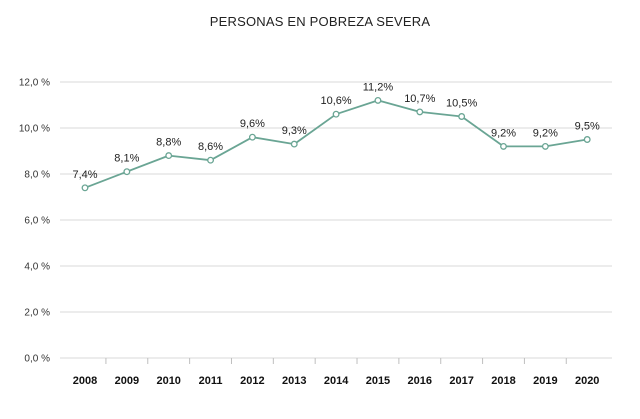 This screenshot has height=419, width=640. I want to click on x-tick-label: 2011, so click(211, 381).